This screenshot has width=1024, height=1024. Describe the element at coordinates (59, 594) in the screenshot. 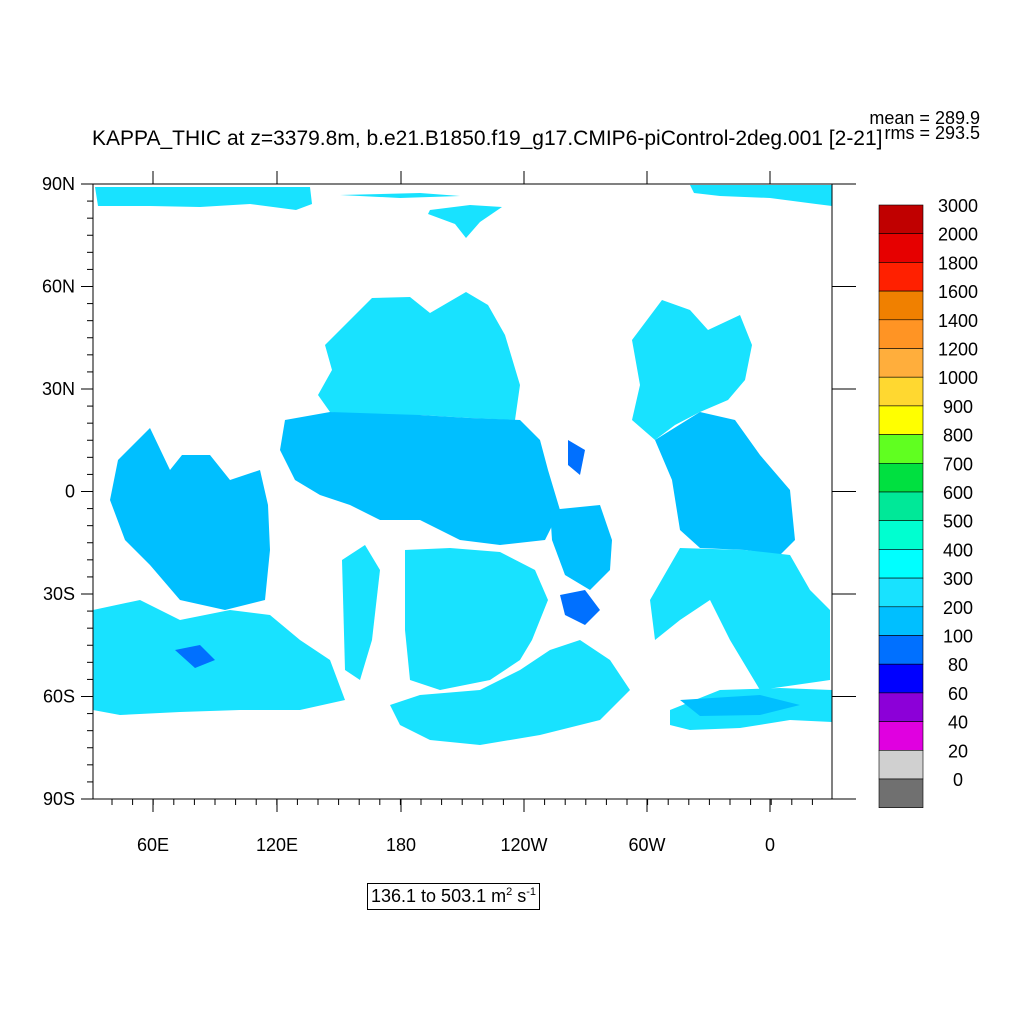

I see `lat-label: 30S` at that location.